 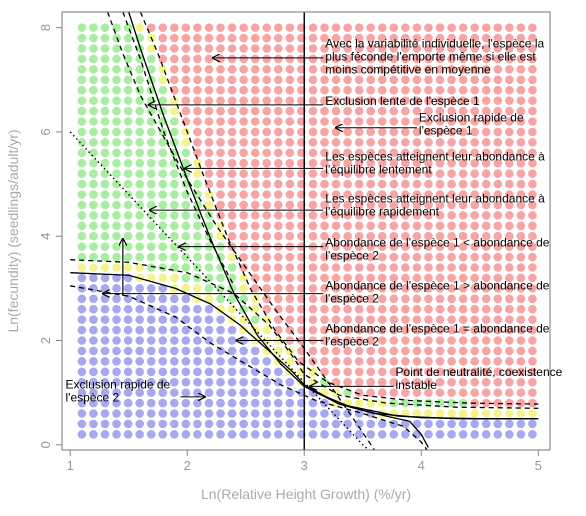 I want to click on annotation-line: l'espèce 2, so click(x=352, y=342).